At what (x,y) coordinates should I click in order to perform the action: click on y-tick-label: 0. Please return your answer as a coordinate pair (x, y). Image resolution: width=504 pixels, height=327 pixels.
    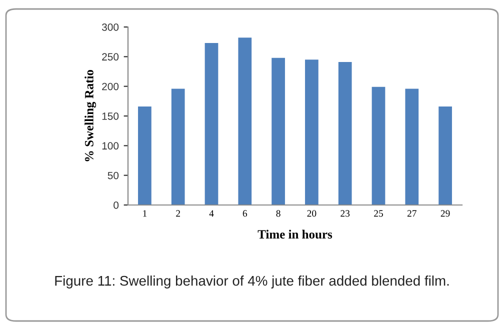
    Looking at the image, I should click on (116, 205).